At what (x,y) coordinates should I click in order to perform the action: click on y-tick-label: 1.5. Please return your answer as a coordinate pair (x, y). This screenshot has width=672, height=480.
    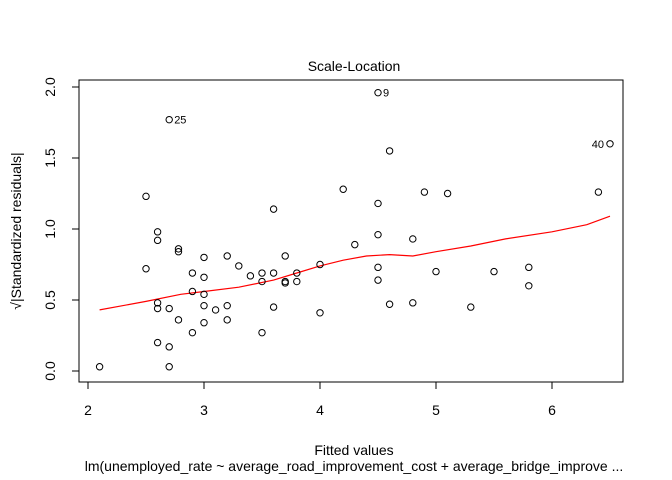
    Looking at the image, I should click on (50, 158).